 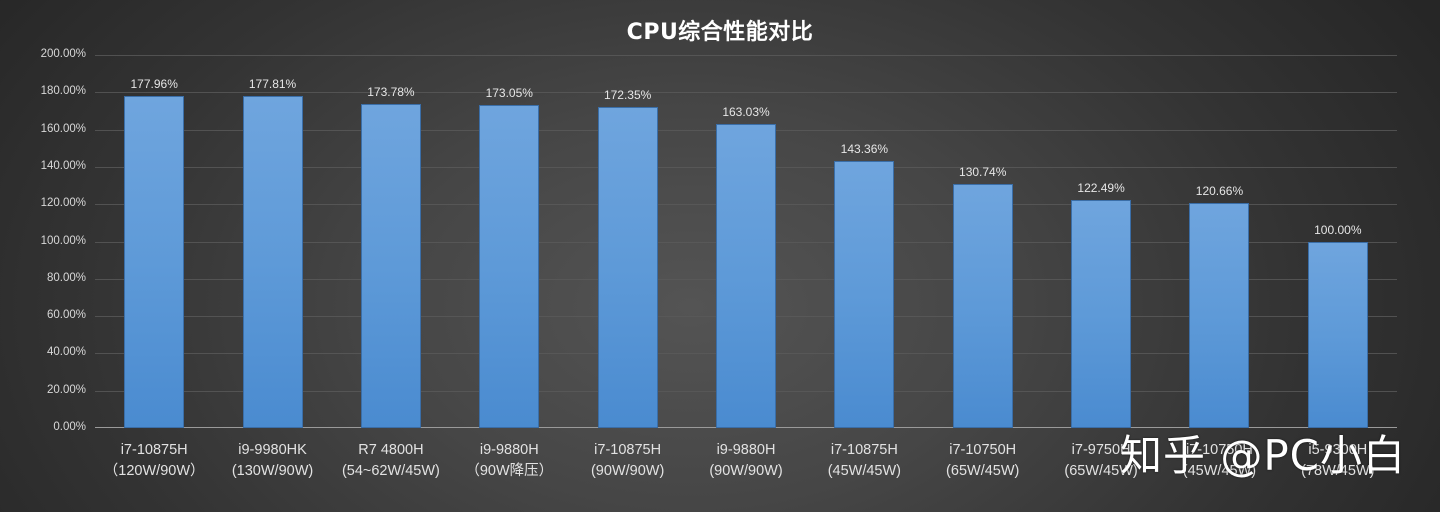 What do you see at coordinates (1338, 471) in the screenshot?
I see `cpu-power-config: (78W/45W)` at bounding box center [1338, 471].